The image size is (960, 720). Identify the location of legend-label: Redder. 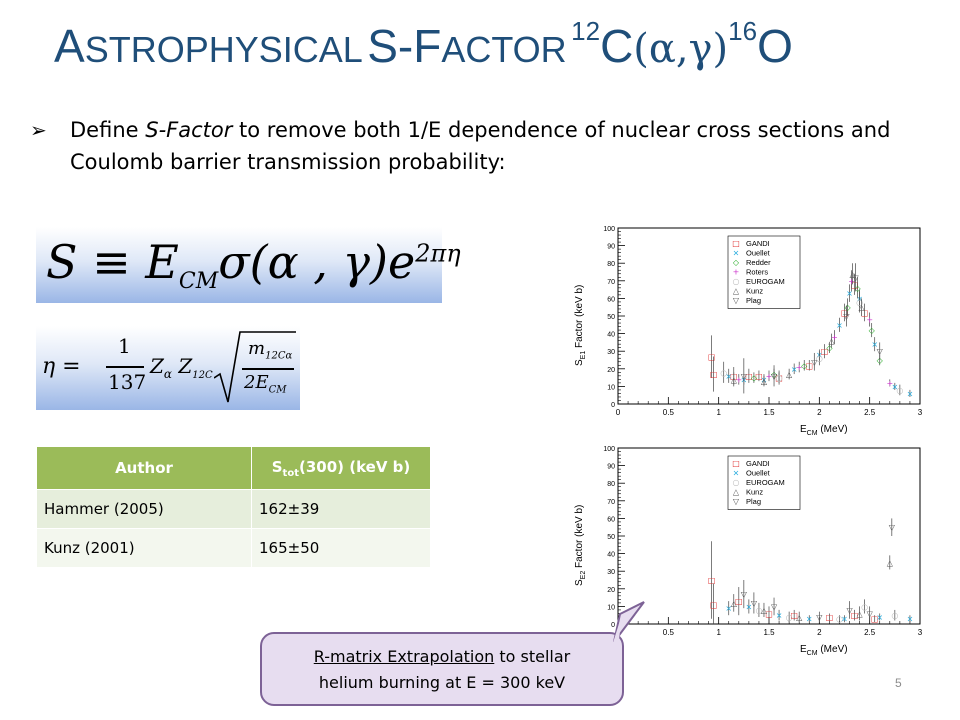
(758, 262).